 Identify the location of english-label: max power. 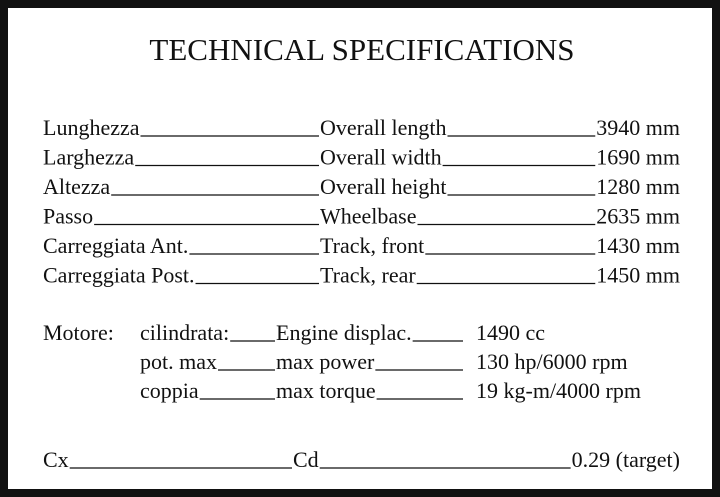
(325, 361).